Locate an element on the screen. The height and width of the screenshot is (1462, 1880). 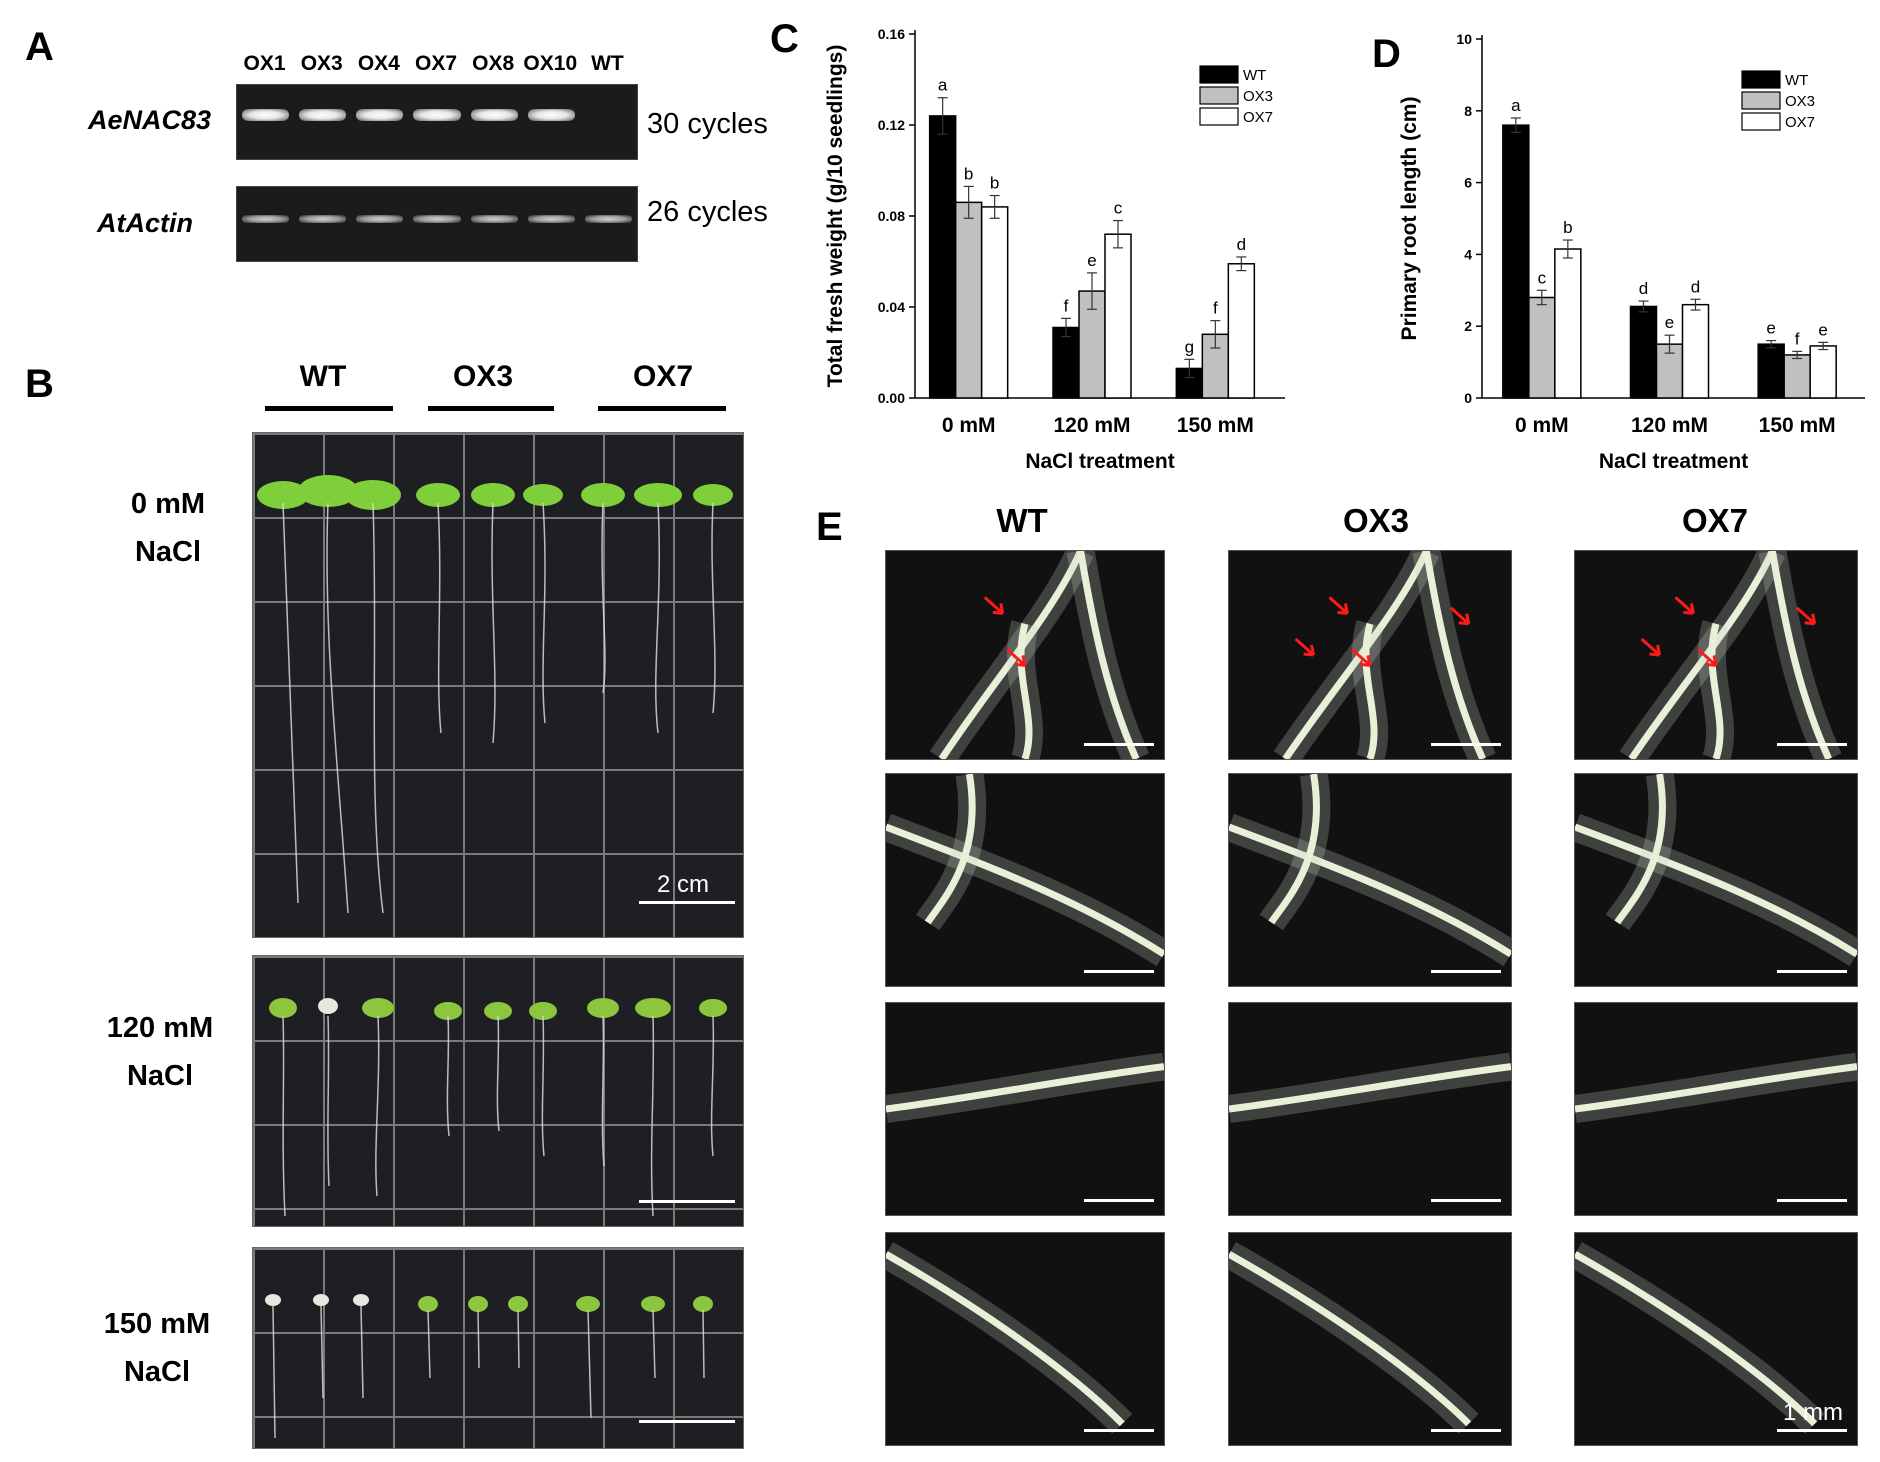
y-tick-label: 8 is located at coordinates (1468, 111).